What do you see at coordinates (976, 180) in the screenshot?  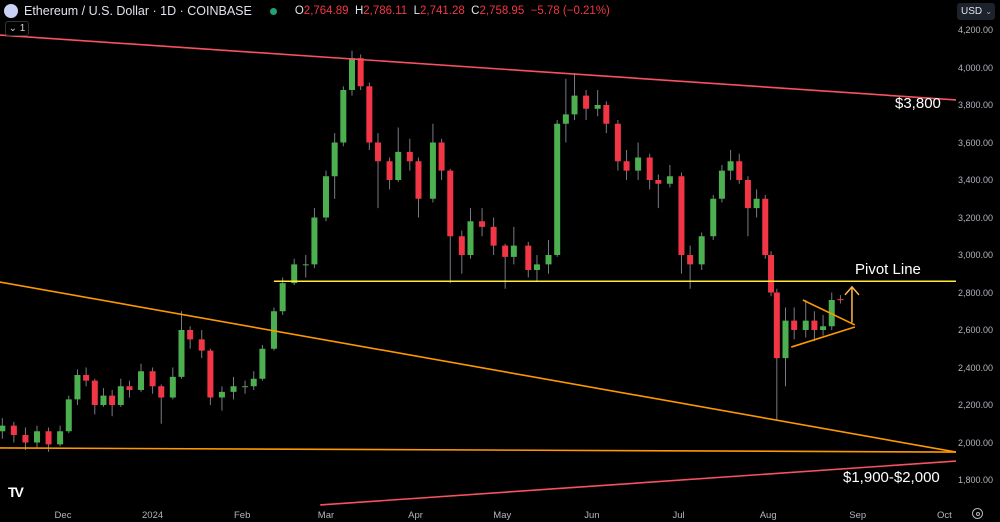 I see `price-tick-label: 3,400.00` at bounding box center [976, 180].